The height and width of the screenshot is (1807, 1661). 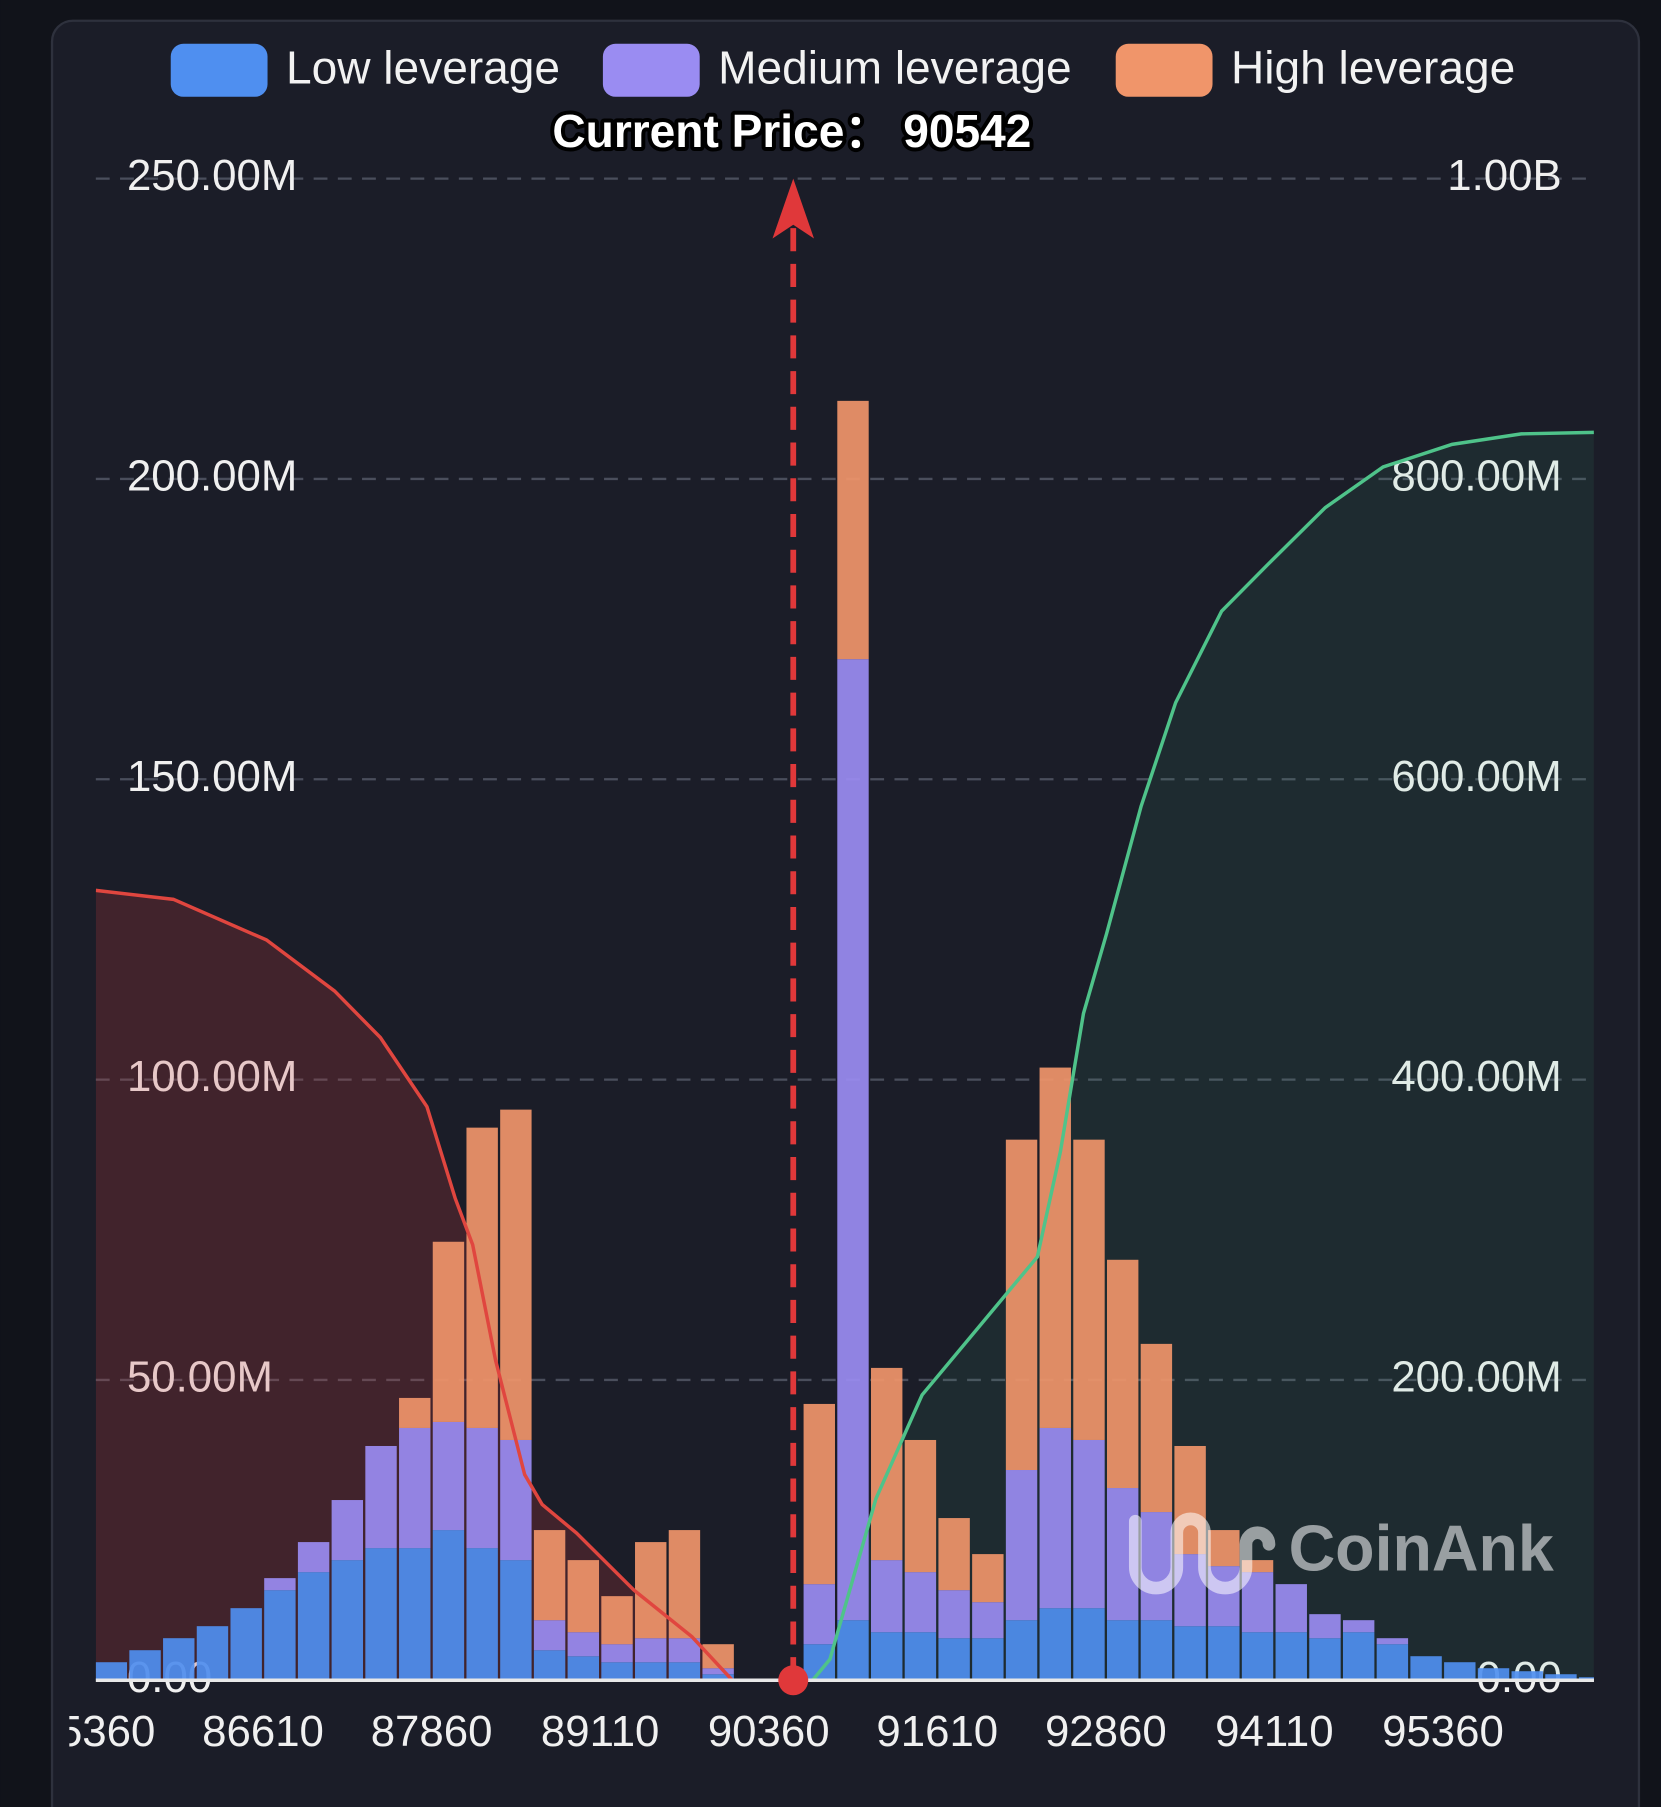 I want to click on current-price-value: 90542, so click(x=967, y=131).